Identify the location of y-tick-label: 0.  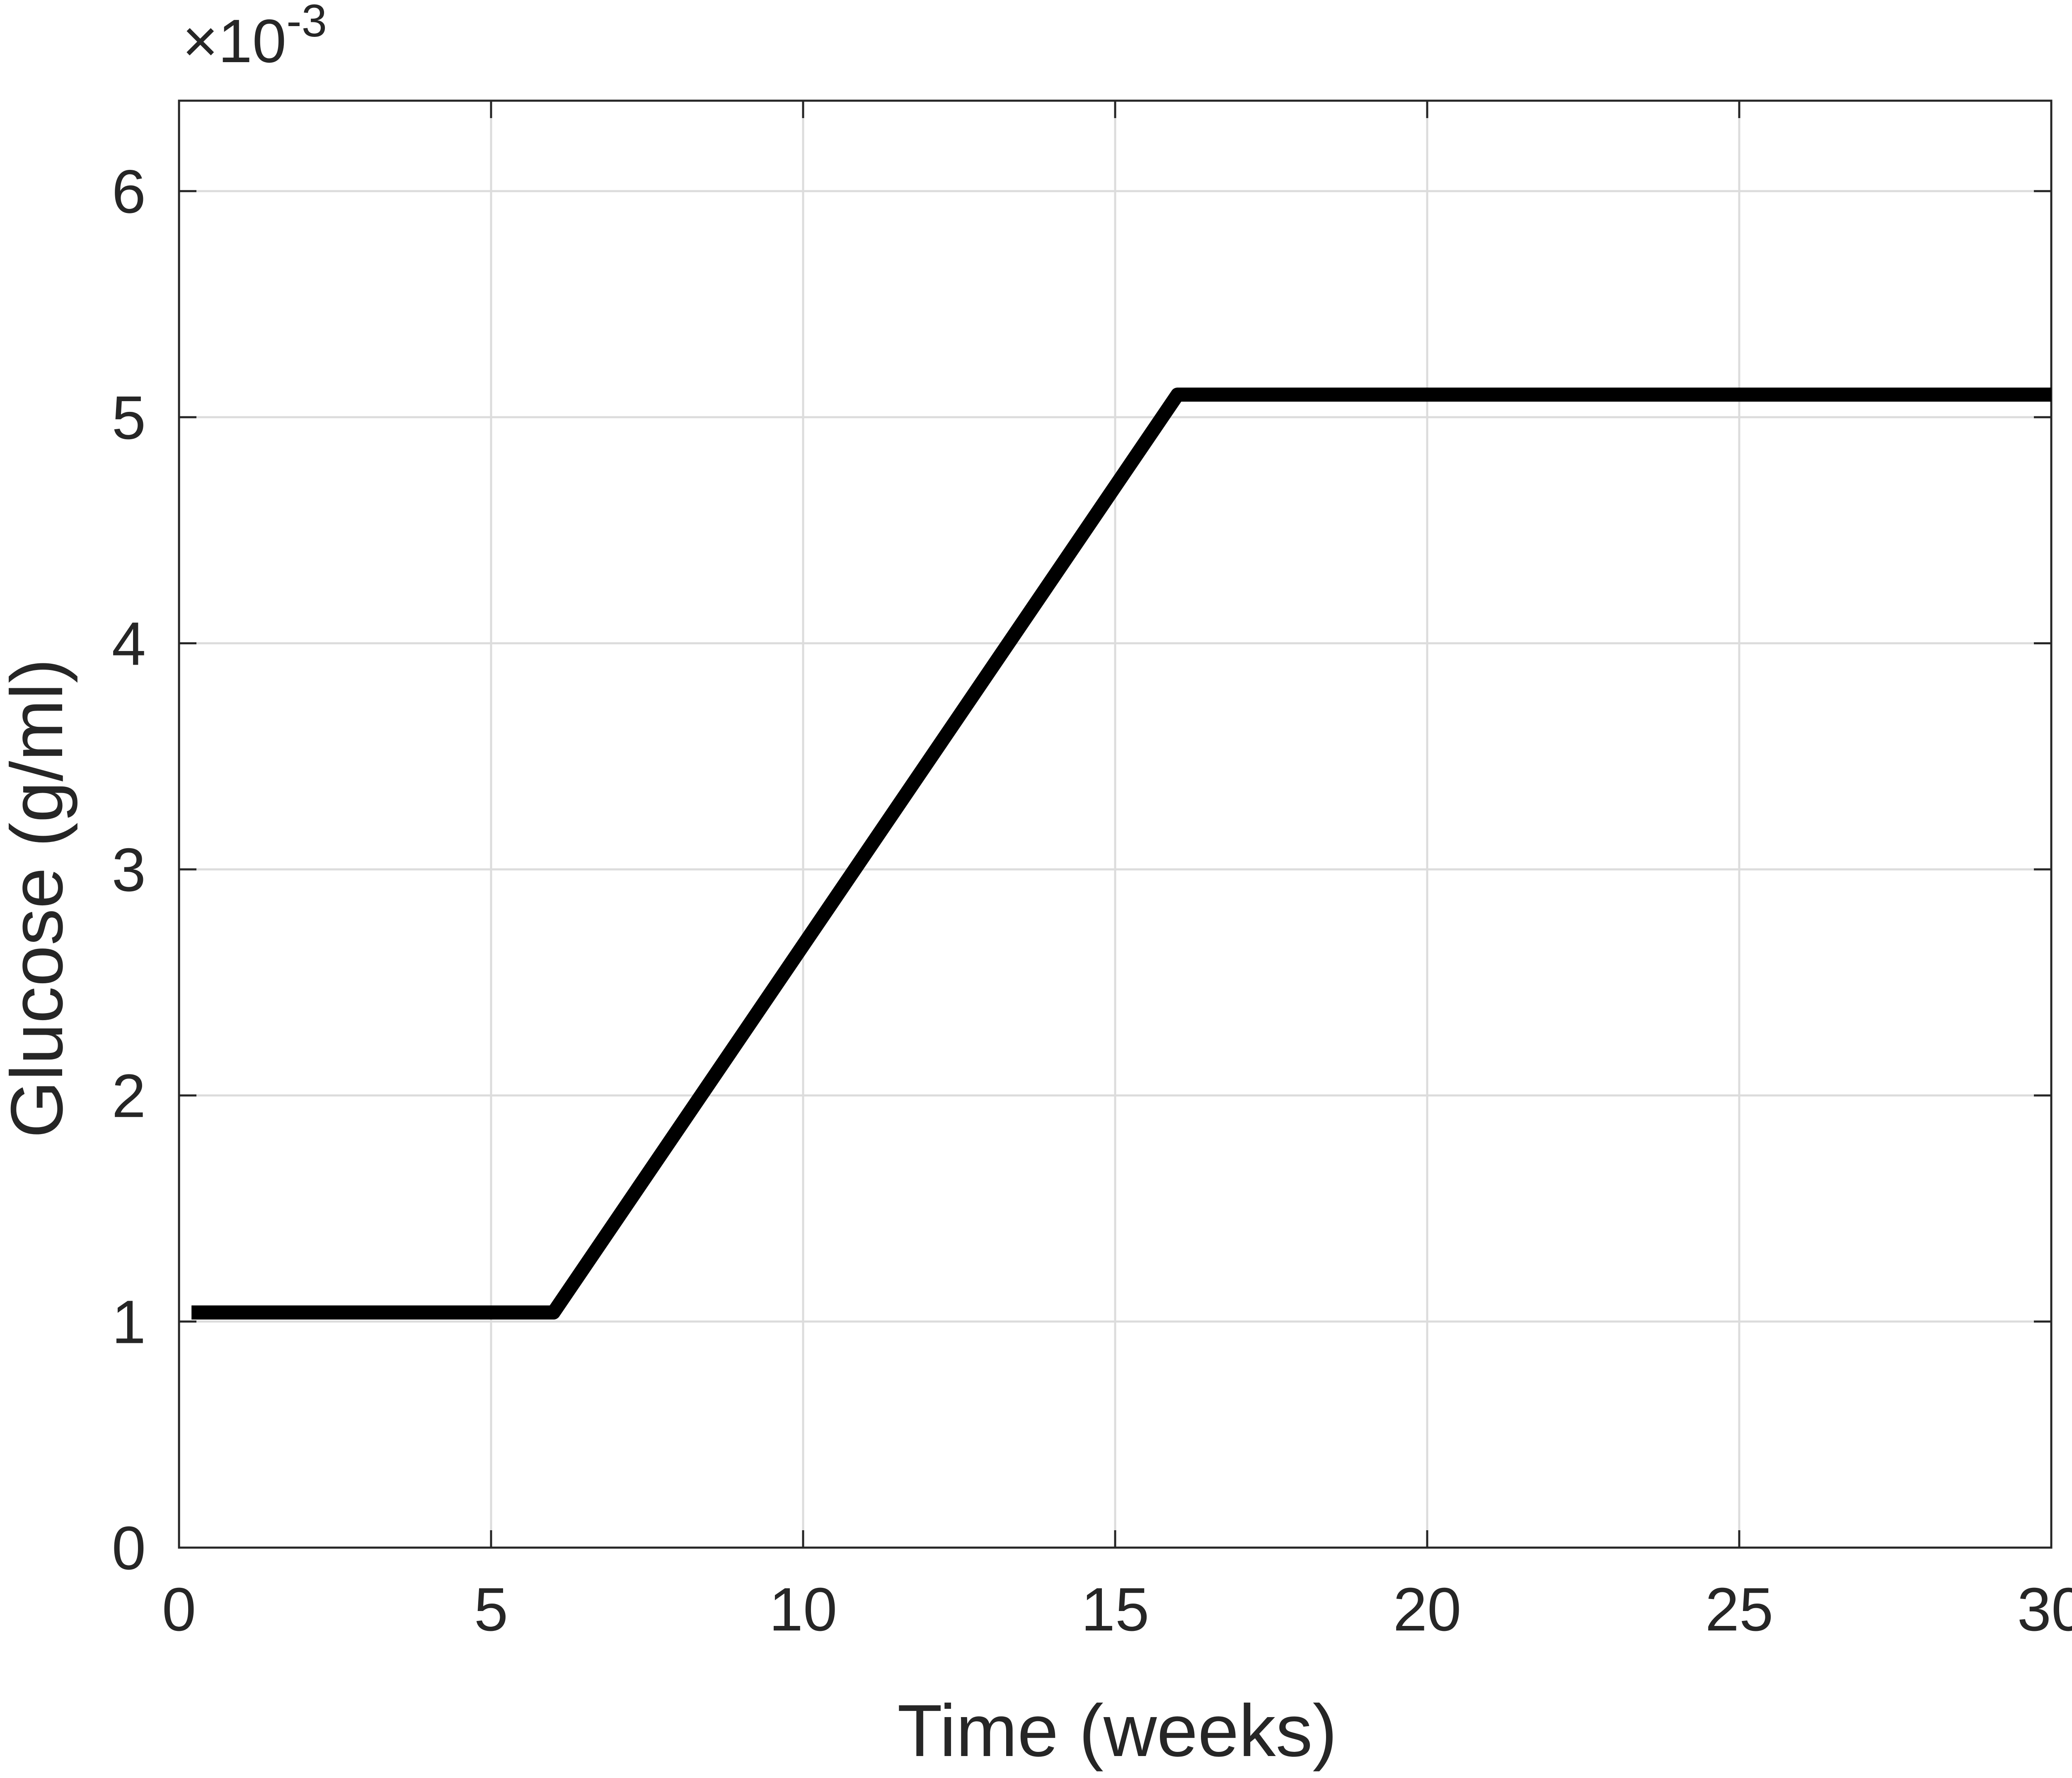
(129, 1548).